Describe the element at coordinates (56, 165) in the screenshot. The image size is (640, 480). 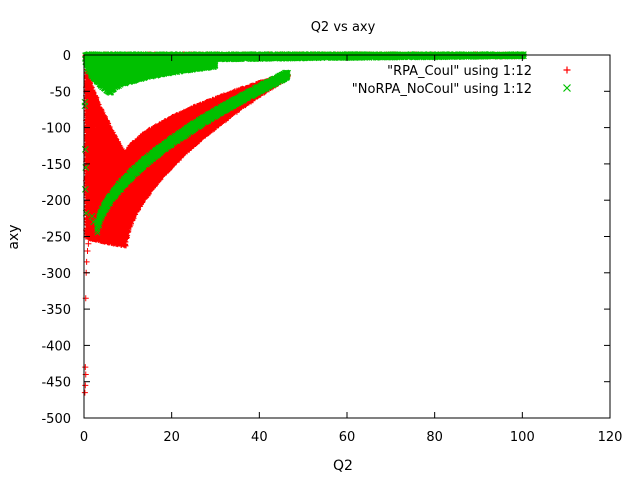
I see `y-tick-label: -150` at that location.